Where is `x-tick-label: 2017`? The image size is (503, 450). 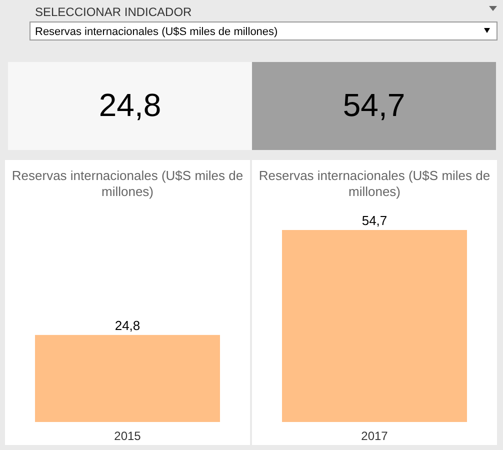 x-tick-label: 2017 is located at coordinates (374, 436).